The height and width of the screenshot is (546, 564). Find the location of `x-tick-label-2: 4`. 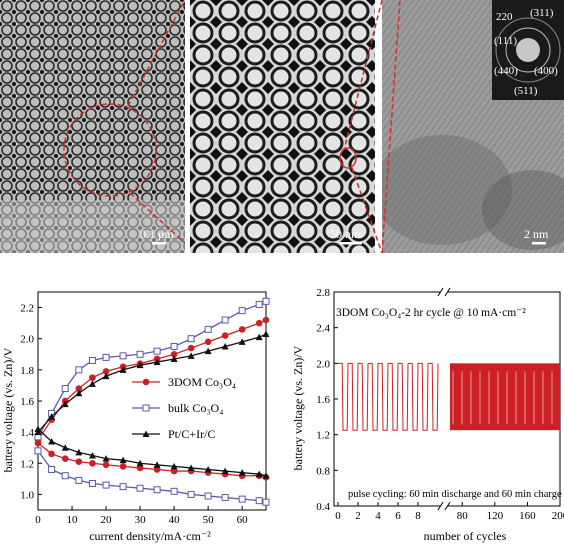

x-tick-label-2: 4 is located at coordinates (378, 516).